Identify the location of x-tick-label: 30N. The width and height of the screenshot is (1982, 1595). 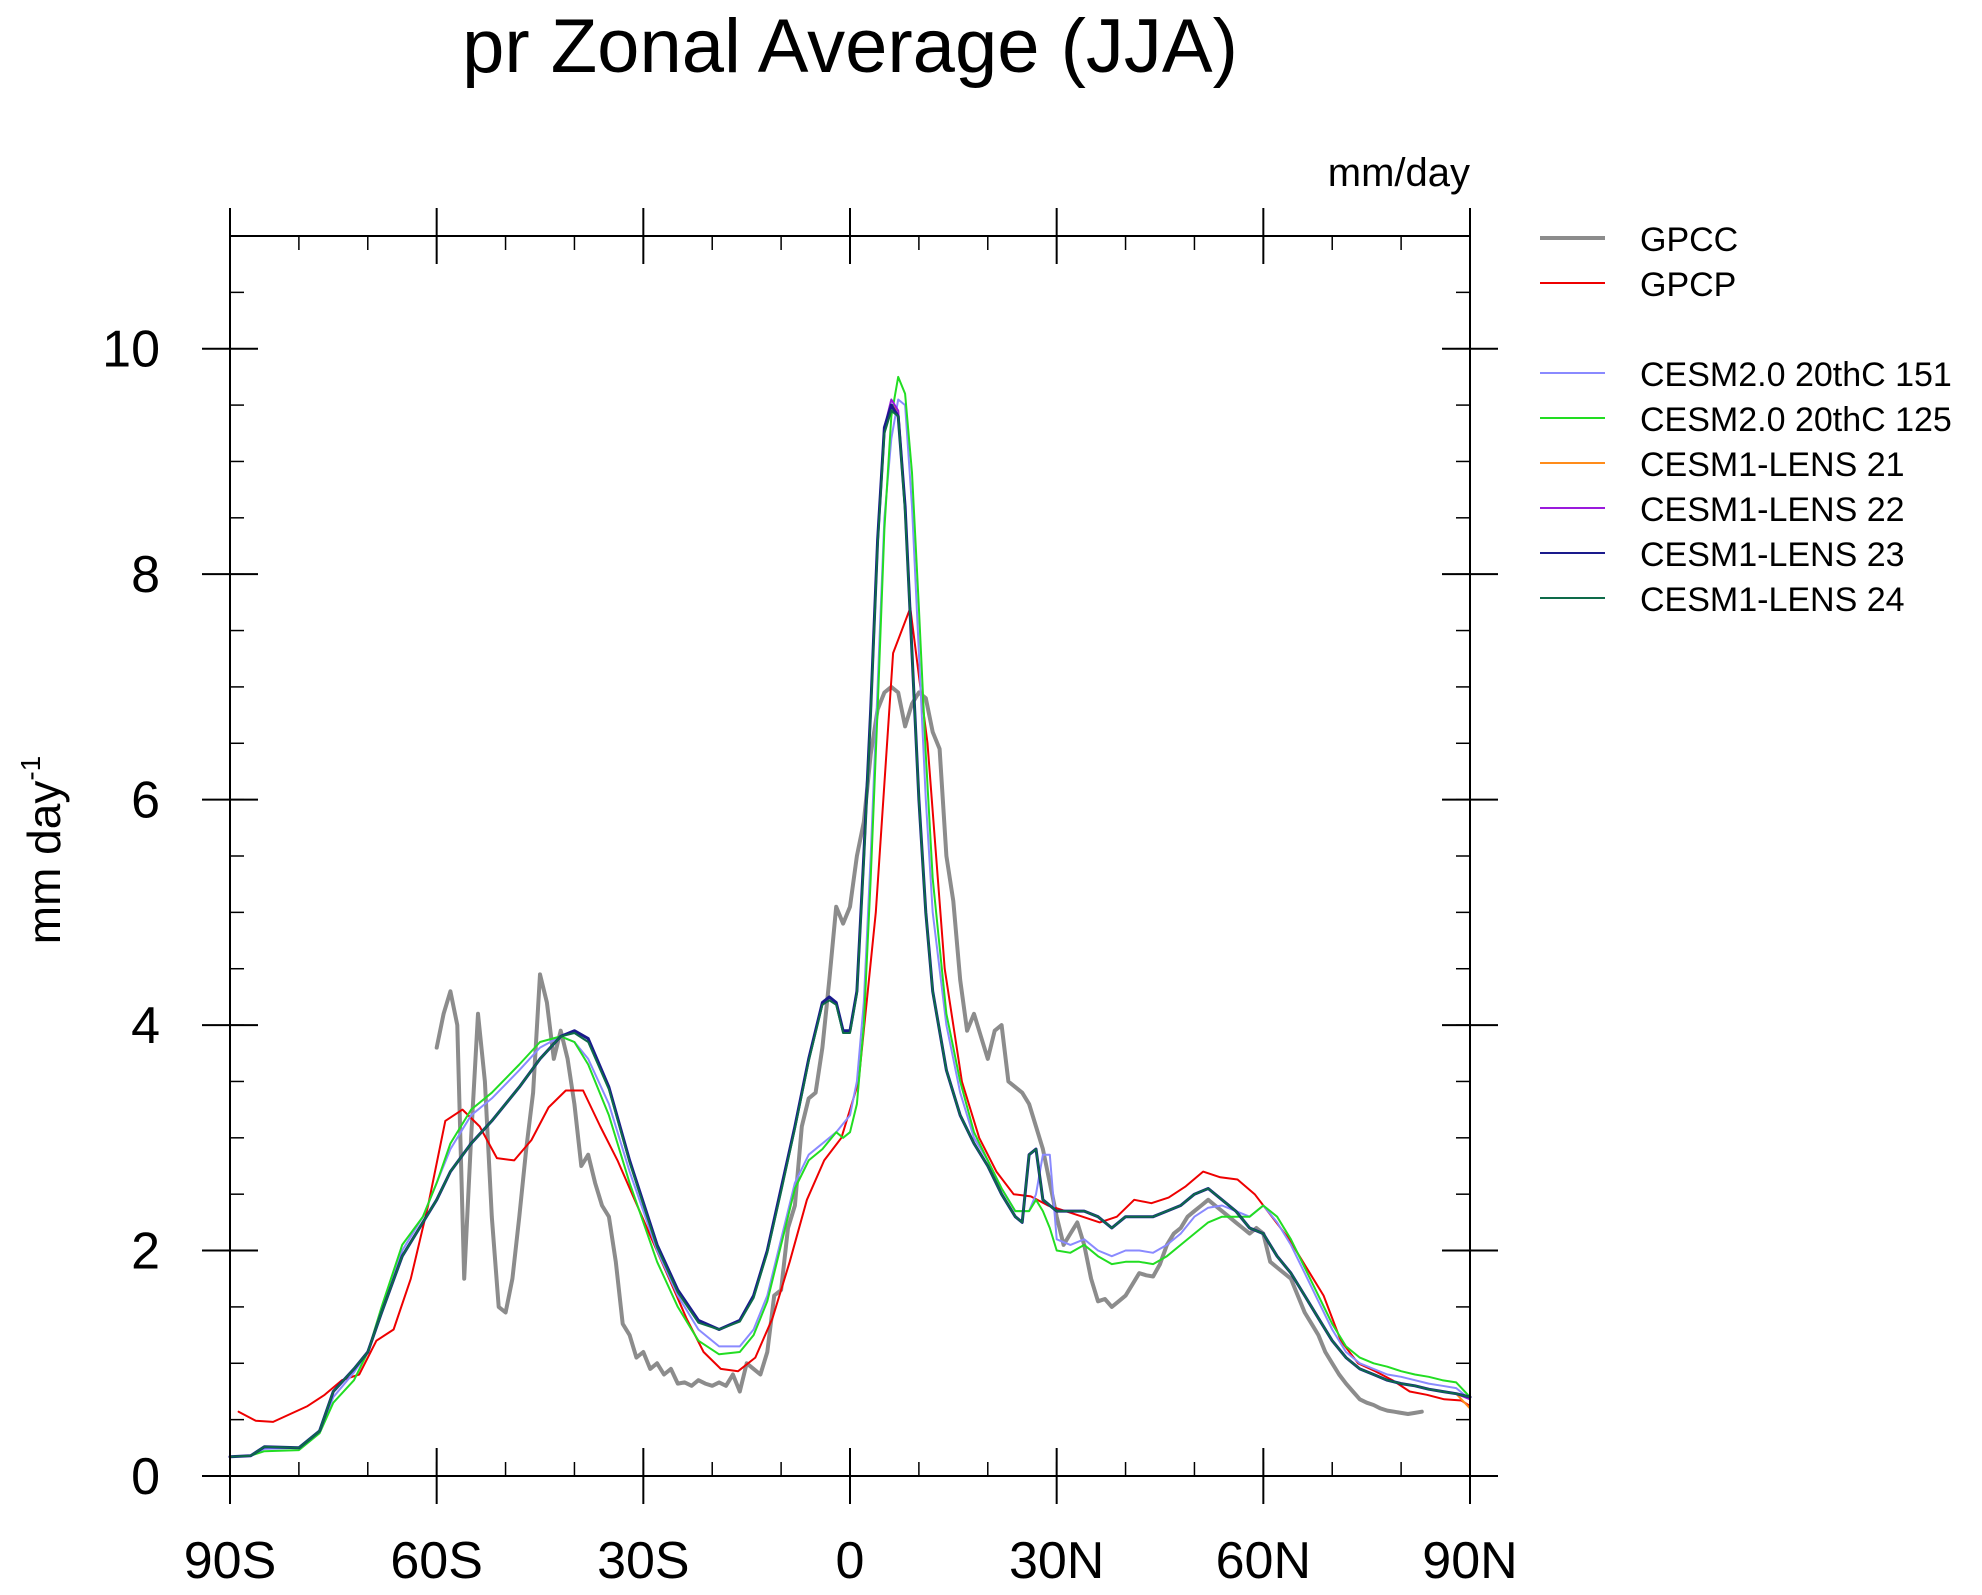
(1056, 1561).